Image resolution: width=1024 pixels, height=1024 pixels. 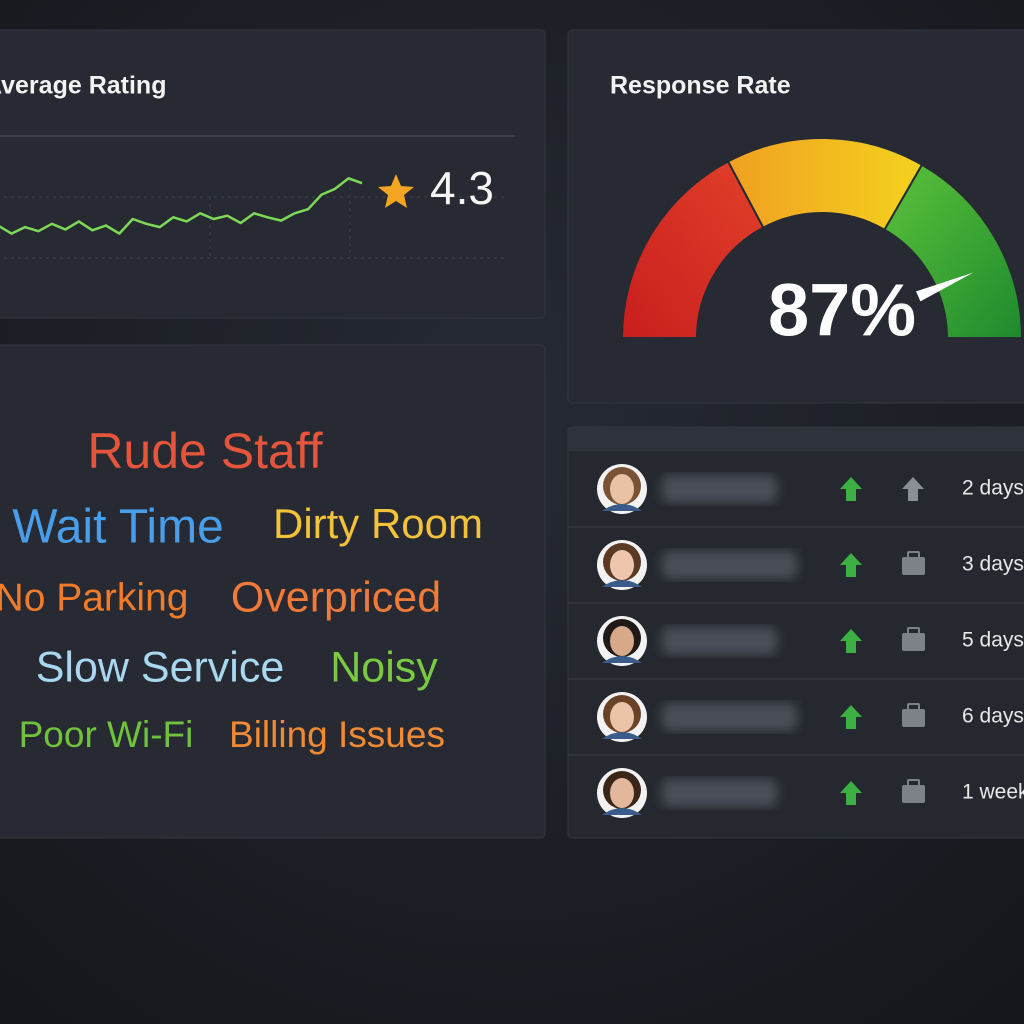 What do you see at coordinates (83, 86) in the screenshot?
I see `panel-title: Average Rating` at bounding box center [83, 86].